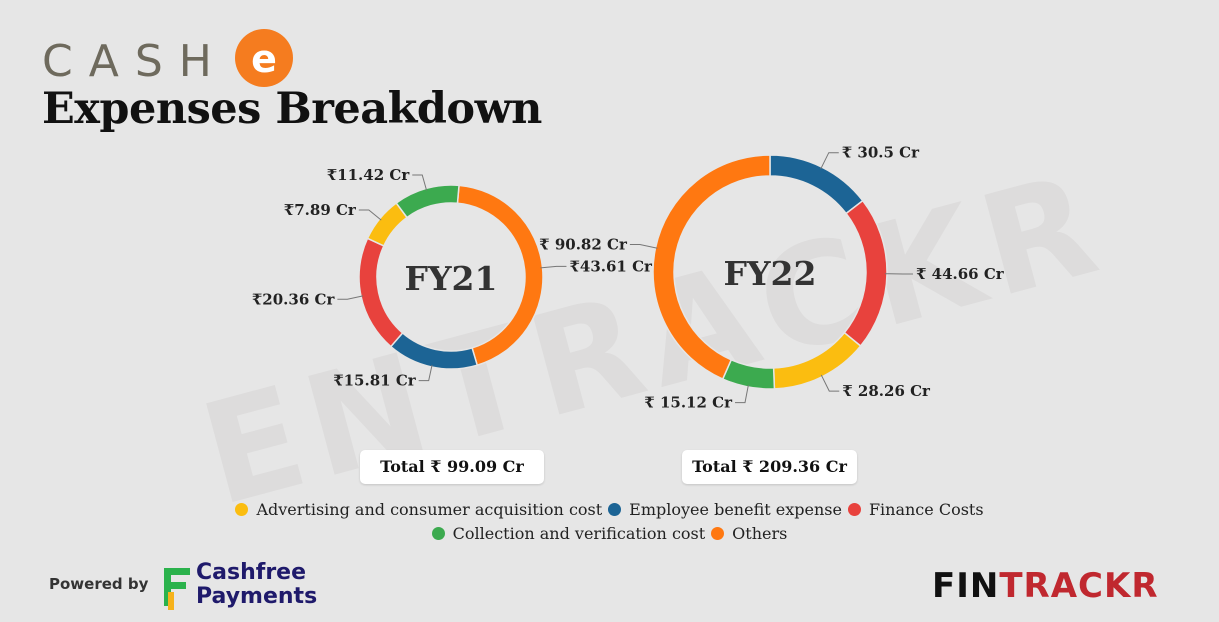 The height and width of the screenshot is (622, 1219). Describe the element at coordinates (438, 533) in the screenshot. I see `legend-dot-collection` at that location.